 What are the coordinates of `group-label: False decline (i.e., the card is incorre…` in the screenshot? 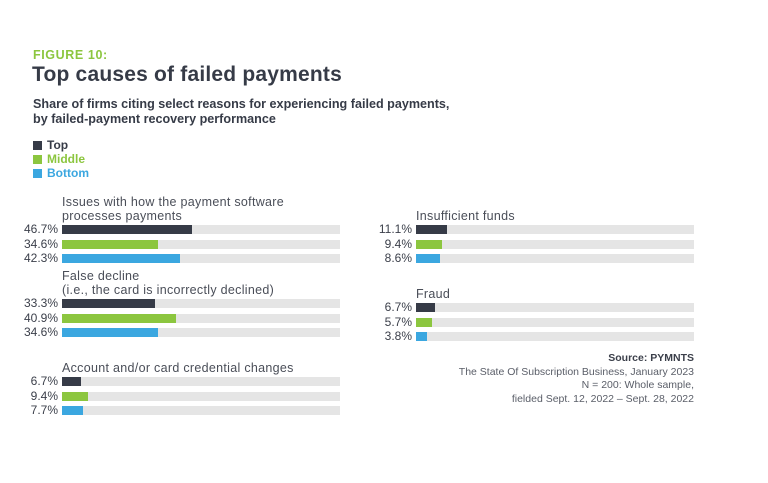 It's located at (201, 283).